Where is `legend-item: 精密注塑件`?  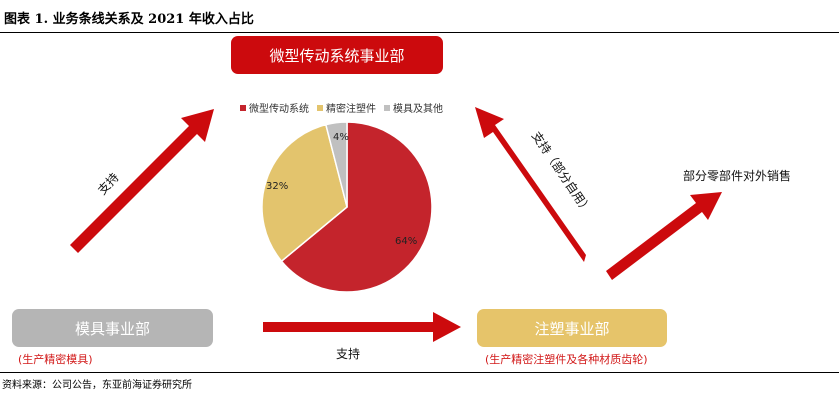
legend-item: 精密注塑件 is located at coordinates (346, 107).